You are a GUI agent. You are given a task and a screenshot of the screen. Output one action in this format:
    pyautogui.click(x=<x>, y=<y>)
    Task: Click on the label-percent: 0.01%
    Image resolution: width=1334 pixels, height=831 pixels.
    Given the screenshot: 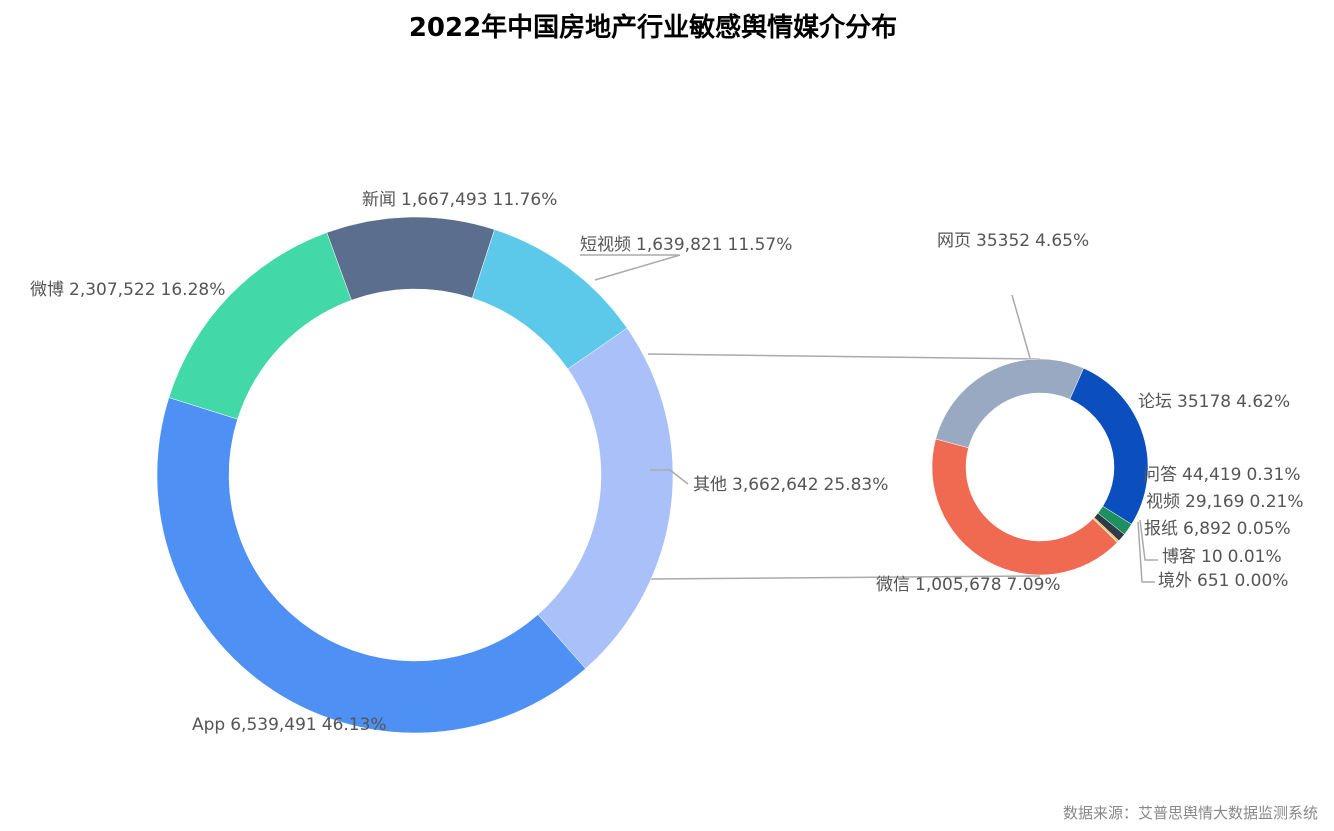 What is the action you would take?
    pyautogui.click(x=1255, y=557)
    